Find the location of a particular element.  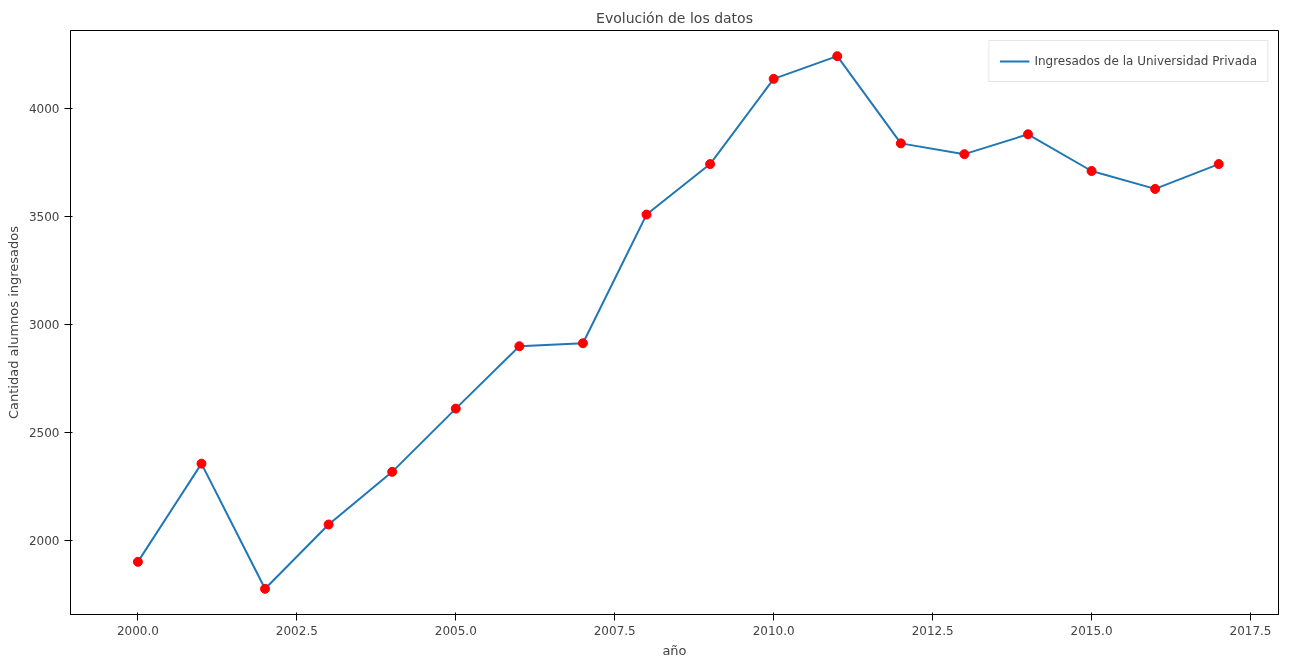

y-tick-label: 2500 is located at coordinates (44, 432).